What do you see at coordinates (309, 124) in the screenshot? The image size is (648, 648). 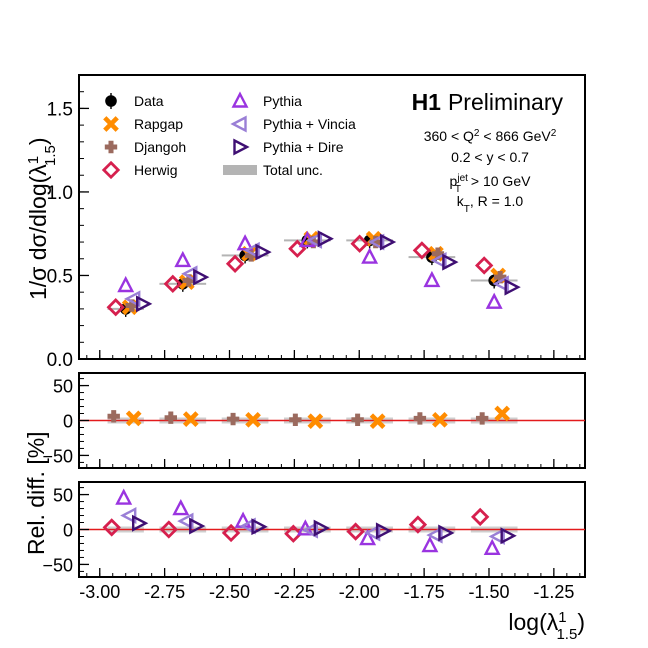 I see `legend-label: Pythia + Vincia` at bounding box center [309, 124].